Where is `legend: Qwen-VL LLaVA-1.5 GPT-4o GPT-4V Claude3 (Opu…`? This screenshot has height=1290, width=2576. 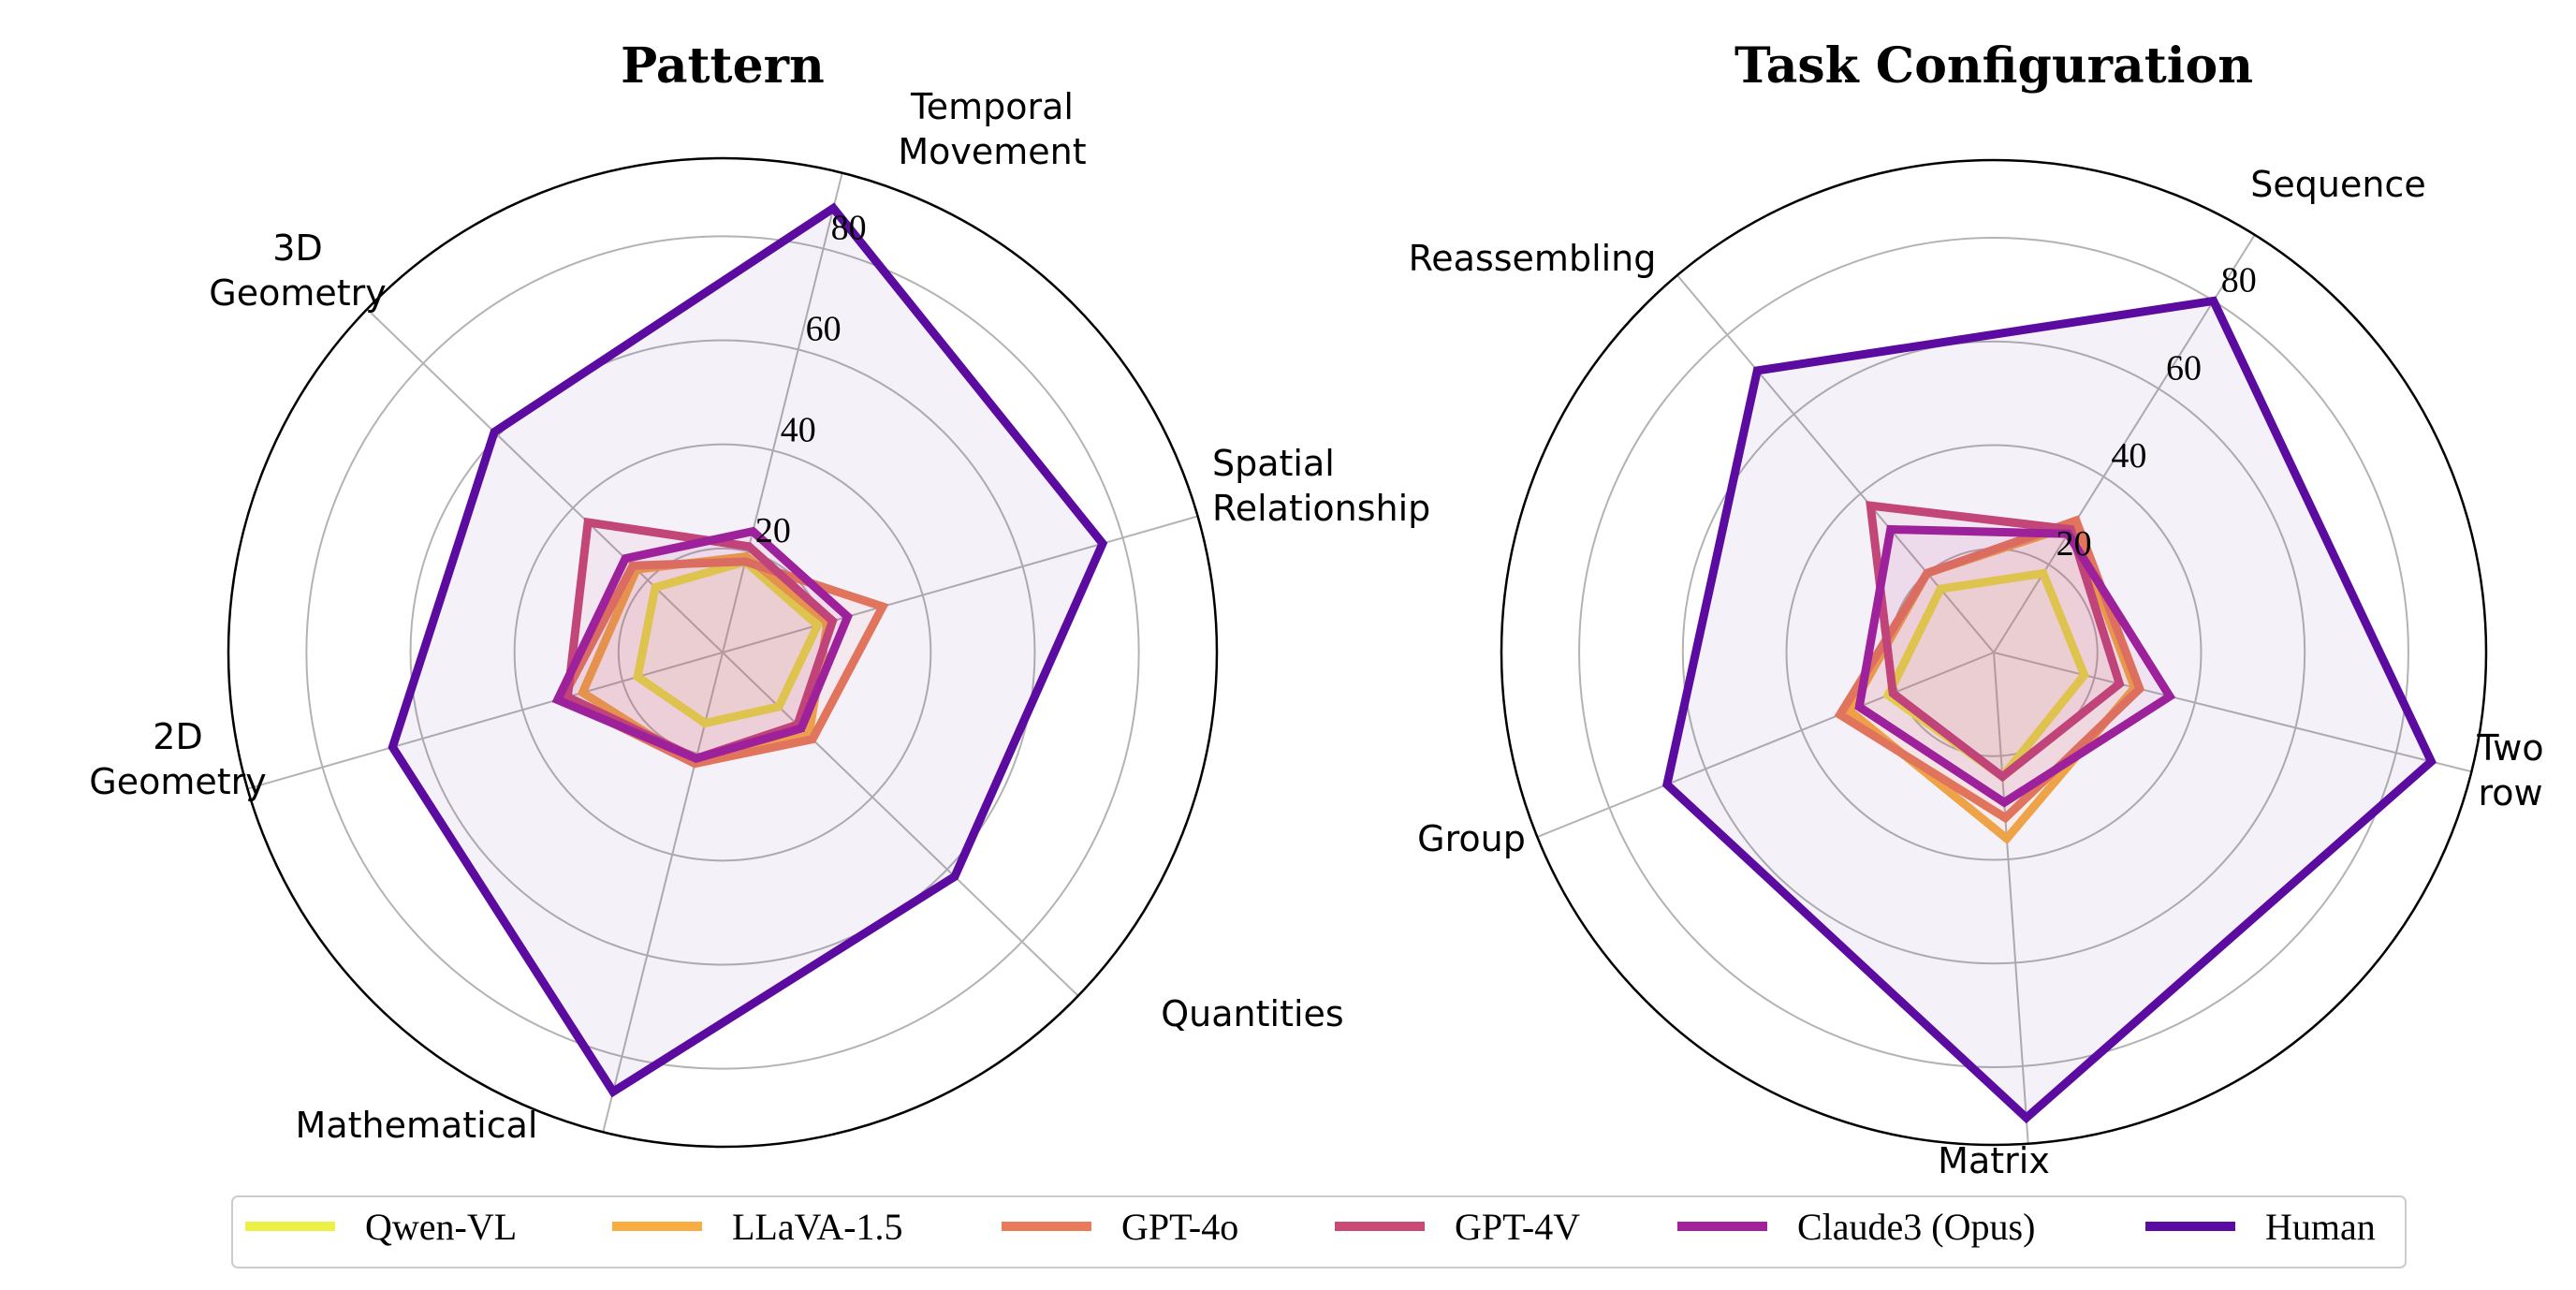
legend: Qwen-VL LLaVA-1.5 GPT-4o GPT-4V Claude3 (Opu… is located at coordinates (1319, 1231).